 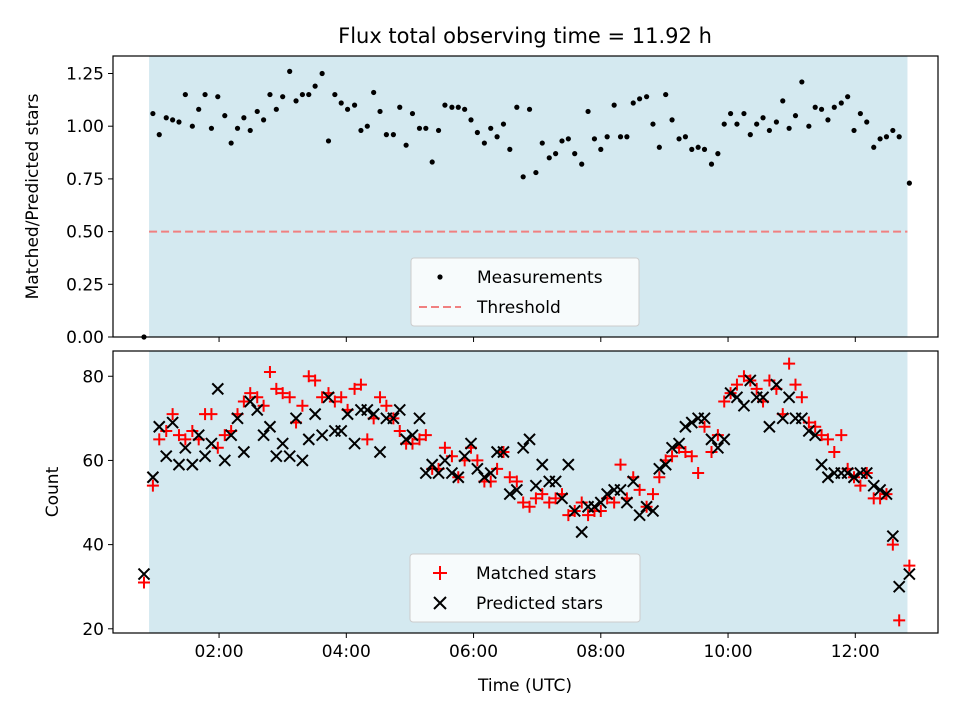 What do you see at coordinates (440, 603) in the screenshot?
I see `legend-predicted-marker` at bounding box center [440, 603].